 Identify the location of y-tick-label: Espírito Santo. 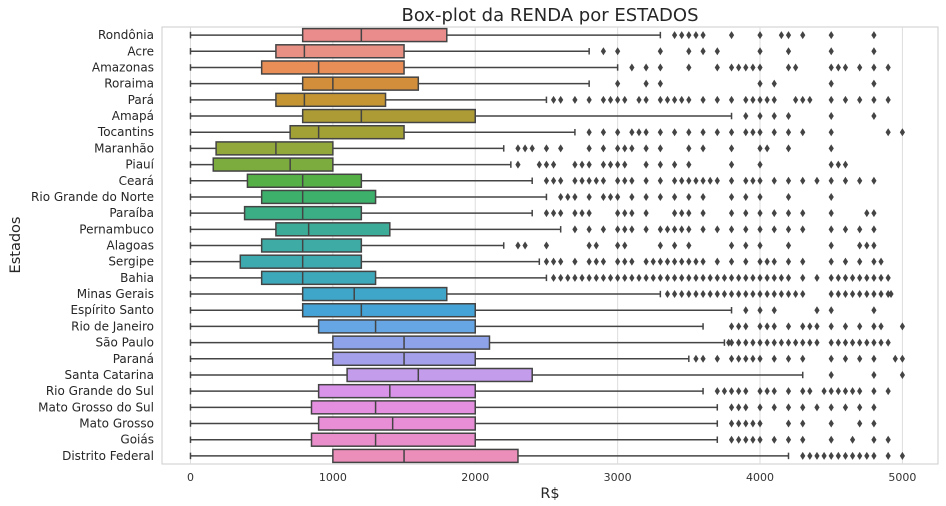
(112, 310).